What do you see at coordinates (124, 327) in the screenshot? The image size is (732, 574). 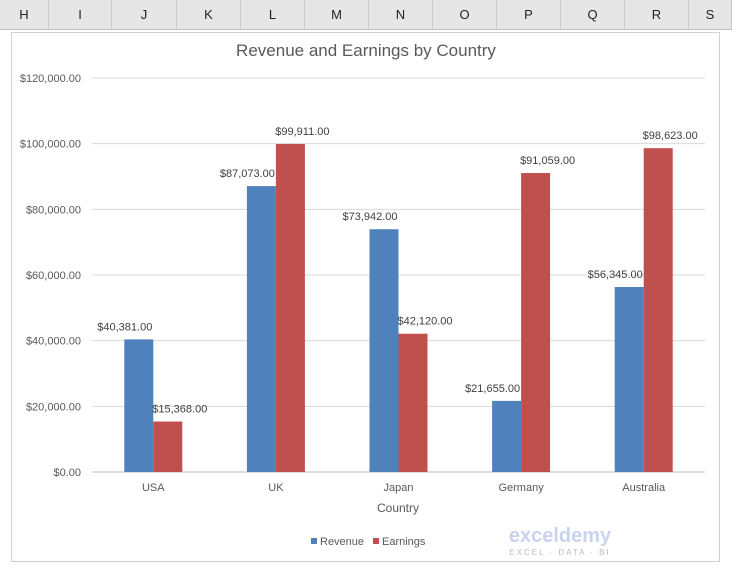 I see `data-label: $40,381.00` at bounding box center [124, 327].